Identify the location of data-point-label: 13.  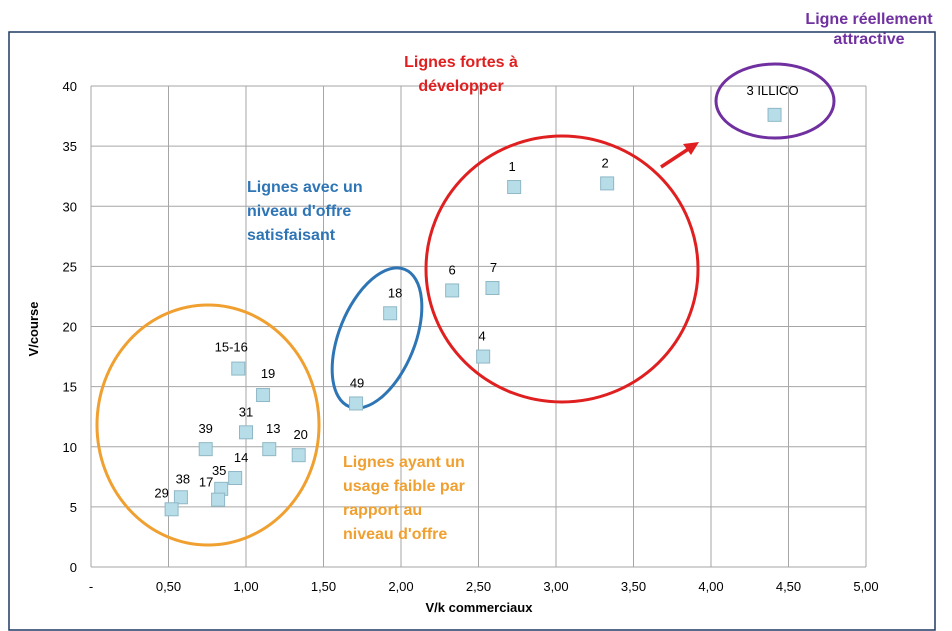
(273, 428).